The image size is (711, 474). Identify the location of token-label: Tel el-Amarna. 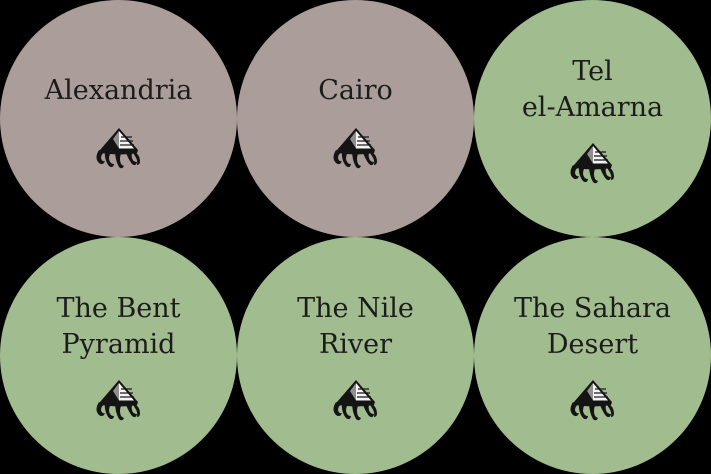
(592, 89).